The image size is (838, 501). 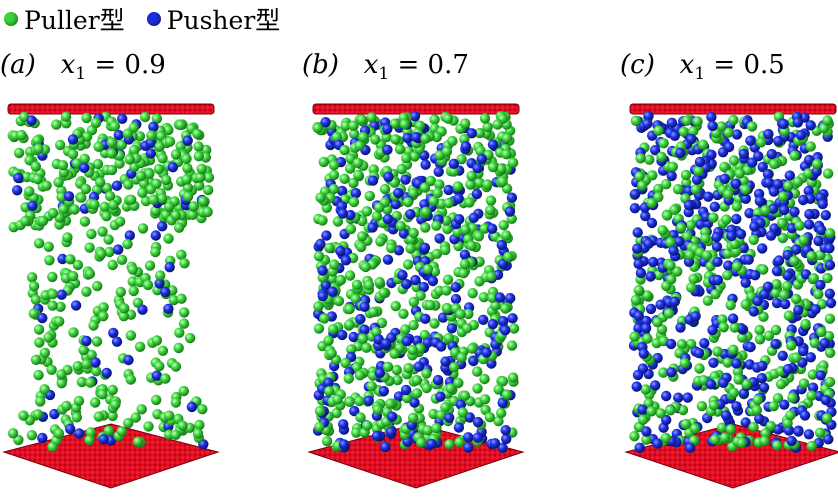 I want to click on panel-a-value: = 0.9, so click(x=130, y=65).